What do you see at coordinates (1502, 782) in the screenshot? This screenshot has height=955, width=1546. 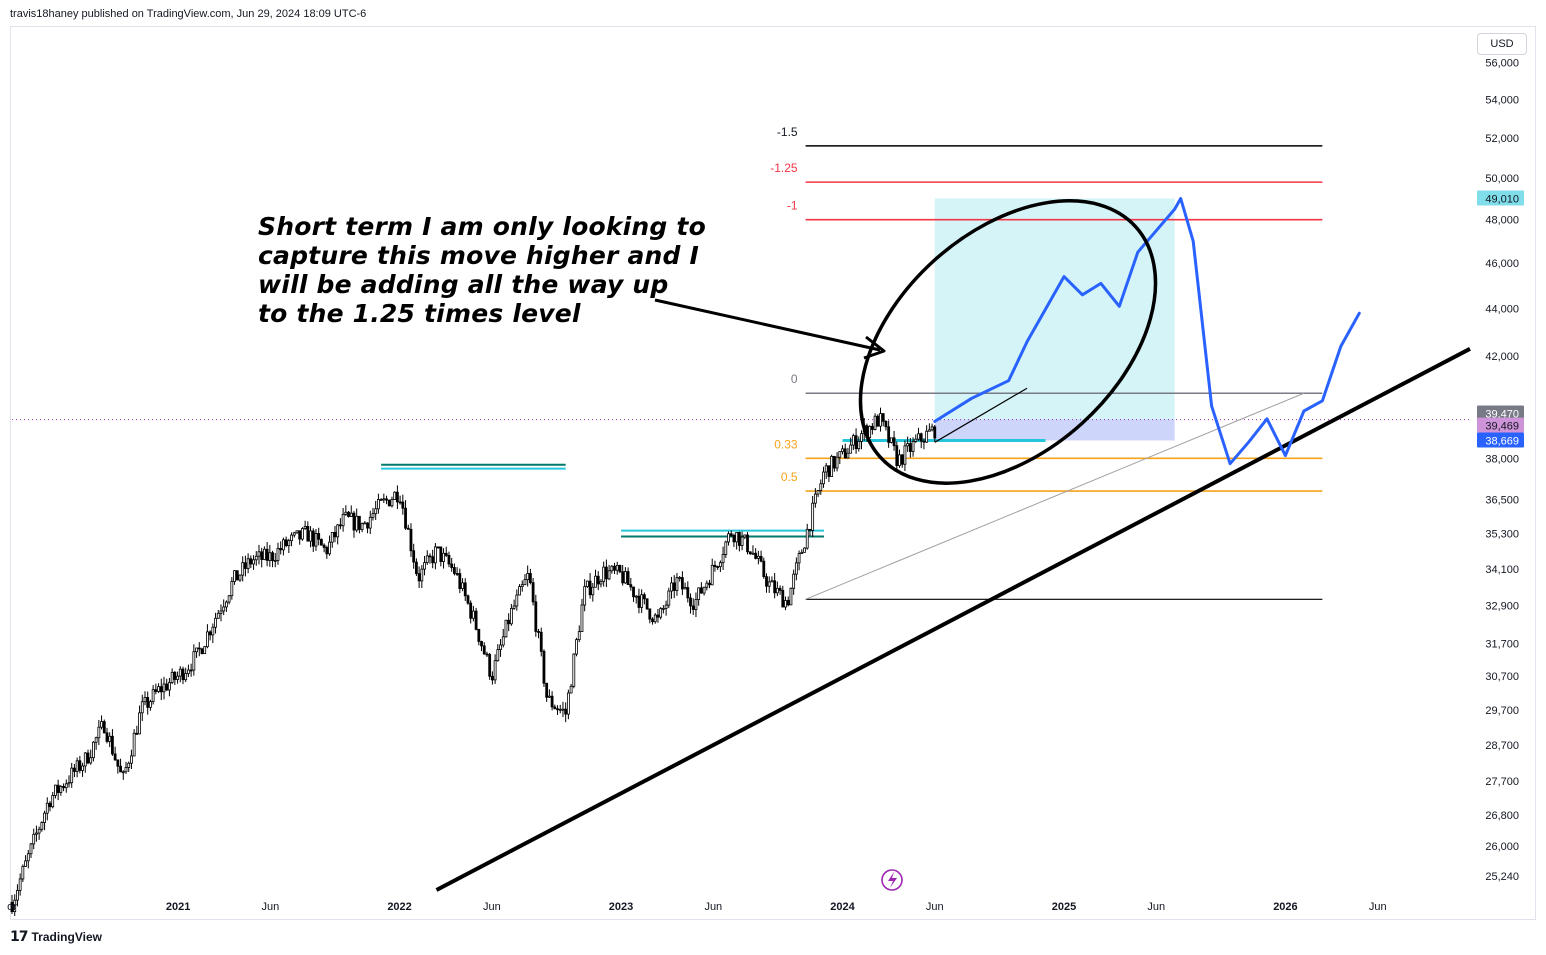 I see `y-axis-tick-label: 27,700` at bounding box center [1502, 782].